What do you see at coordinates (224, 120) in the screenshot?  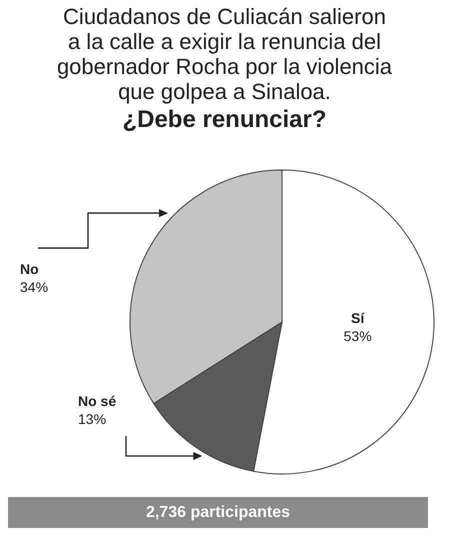 I see `chart-subtitle: ¿Debe renunciar?` at bounding box center [224, 120].